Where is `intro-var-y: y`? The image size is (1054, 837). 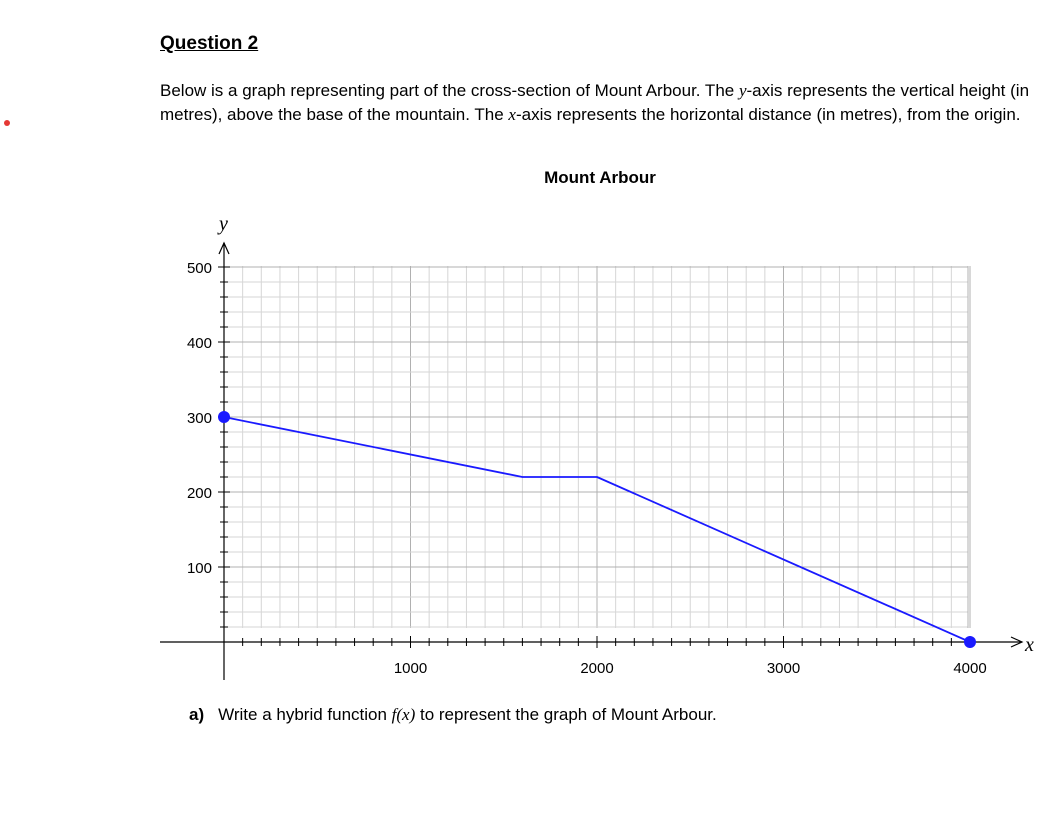 intro-var-y: y is located at coordinates (742, 90).